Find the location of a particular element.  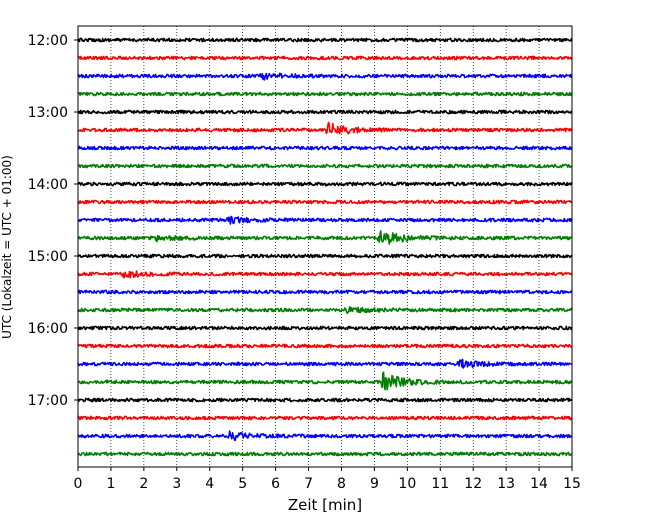

x-tick-label: 0 is located at coordinates (78, 484).